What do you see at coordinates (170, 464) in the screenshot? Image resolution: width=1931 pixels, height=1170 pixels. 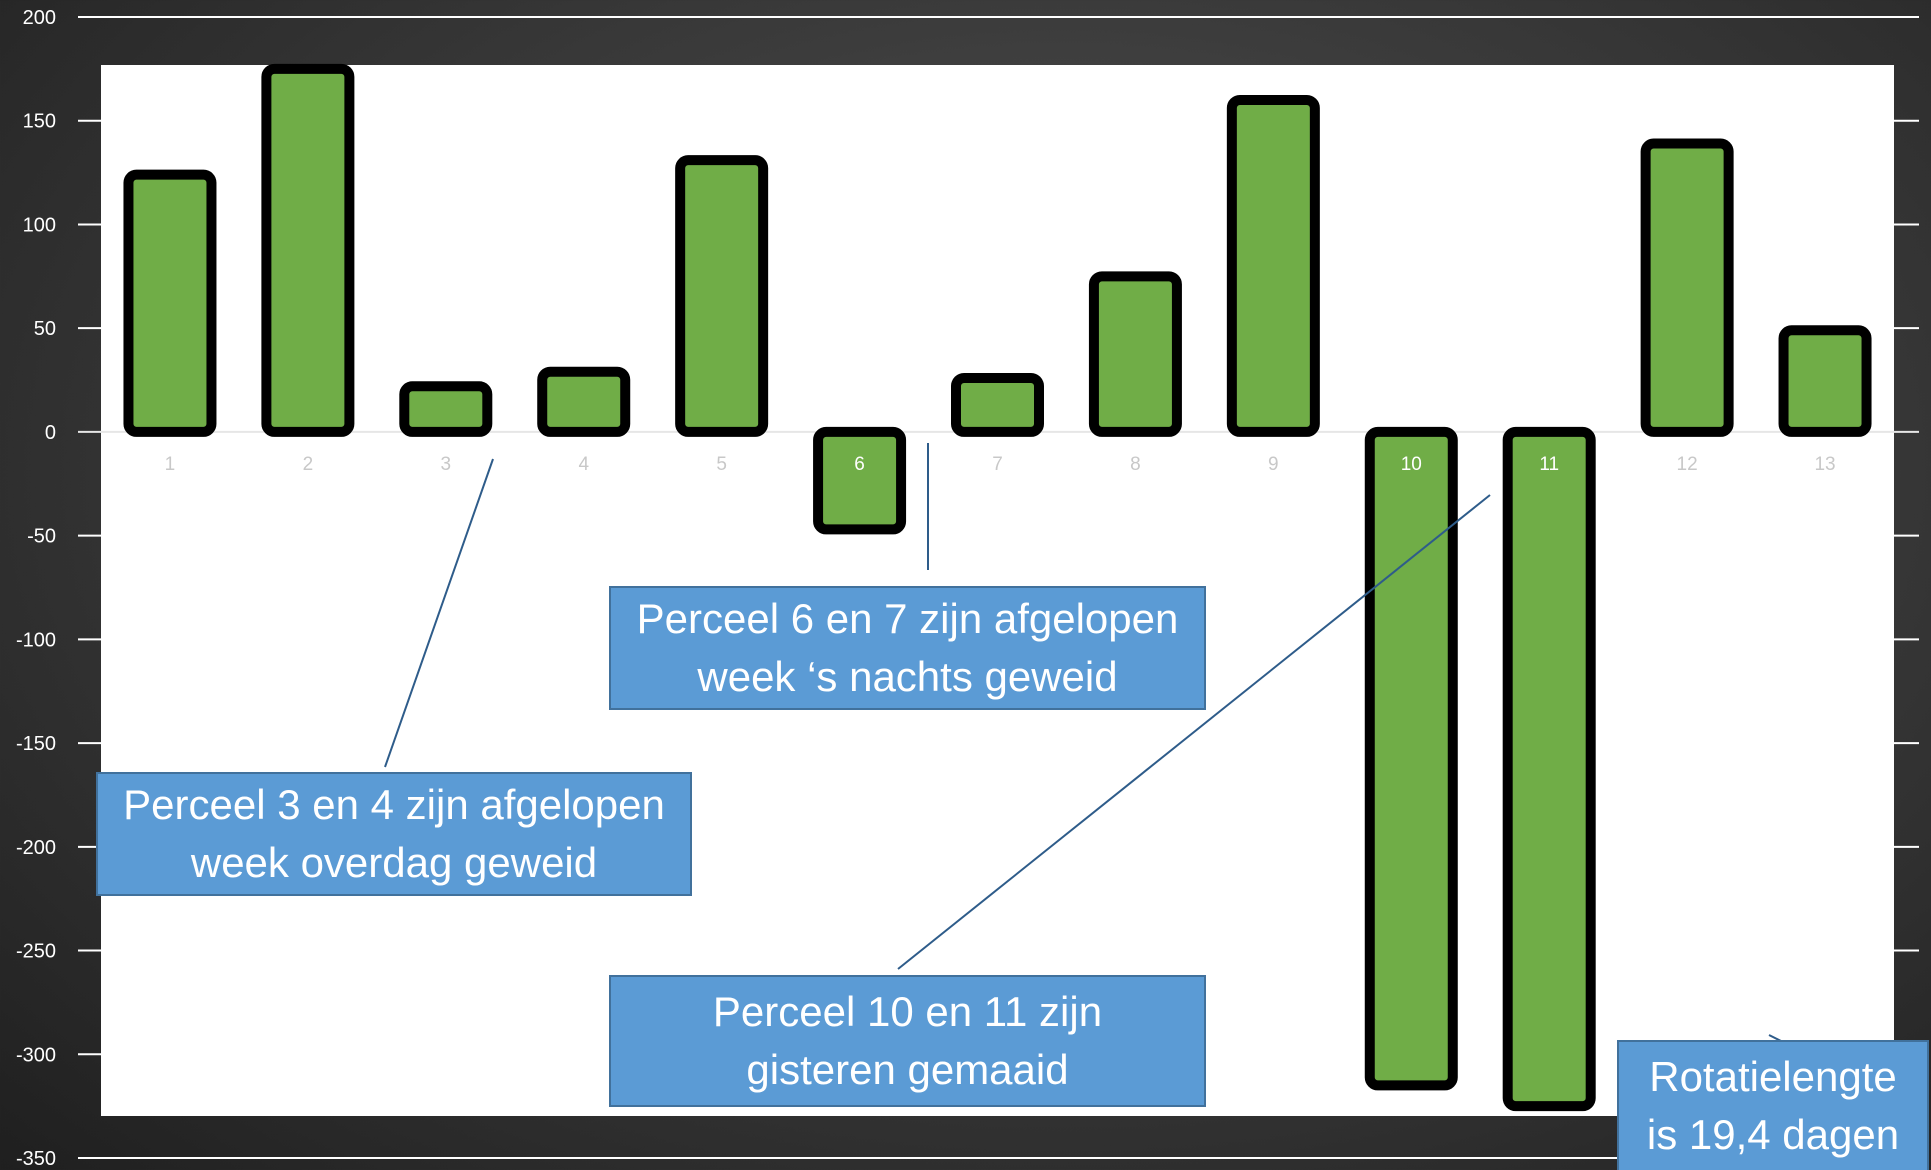 I see `x-tick-label: 1` at bounding box center [170, 464].